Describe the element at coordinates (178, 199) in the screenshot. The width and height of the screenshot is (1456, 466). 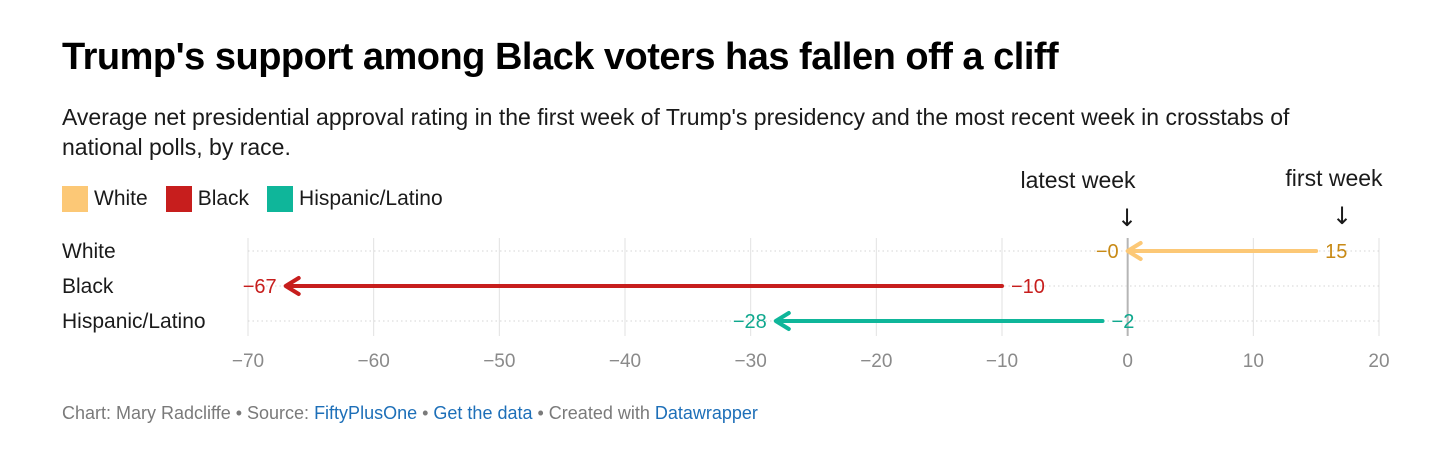
I see `legend-swatch-black` at that location.